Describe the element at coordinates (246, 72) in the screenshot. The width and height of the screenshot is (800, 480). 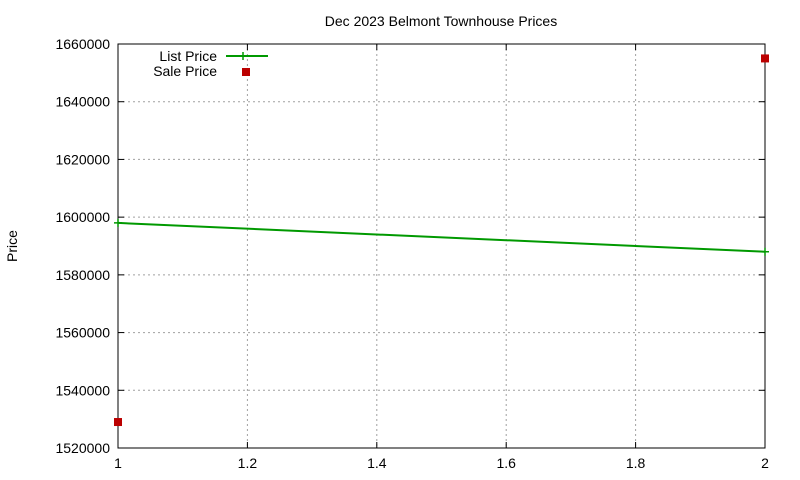
I see `legend-marker-sale-price` at that location.